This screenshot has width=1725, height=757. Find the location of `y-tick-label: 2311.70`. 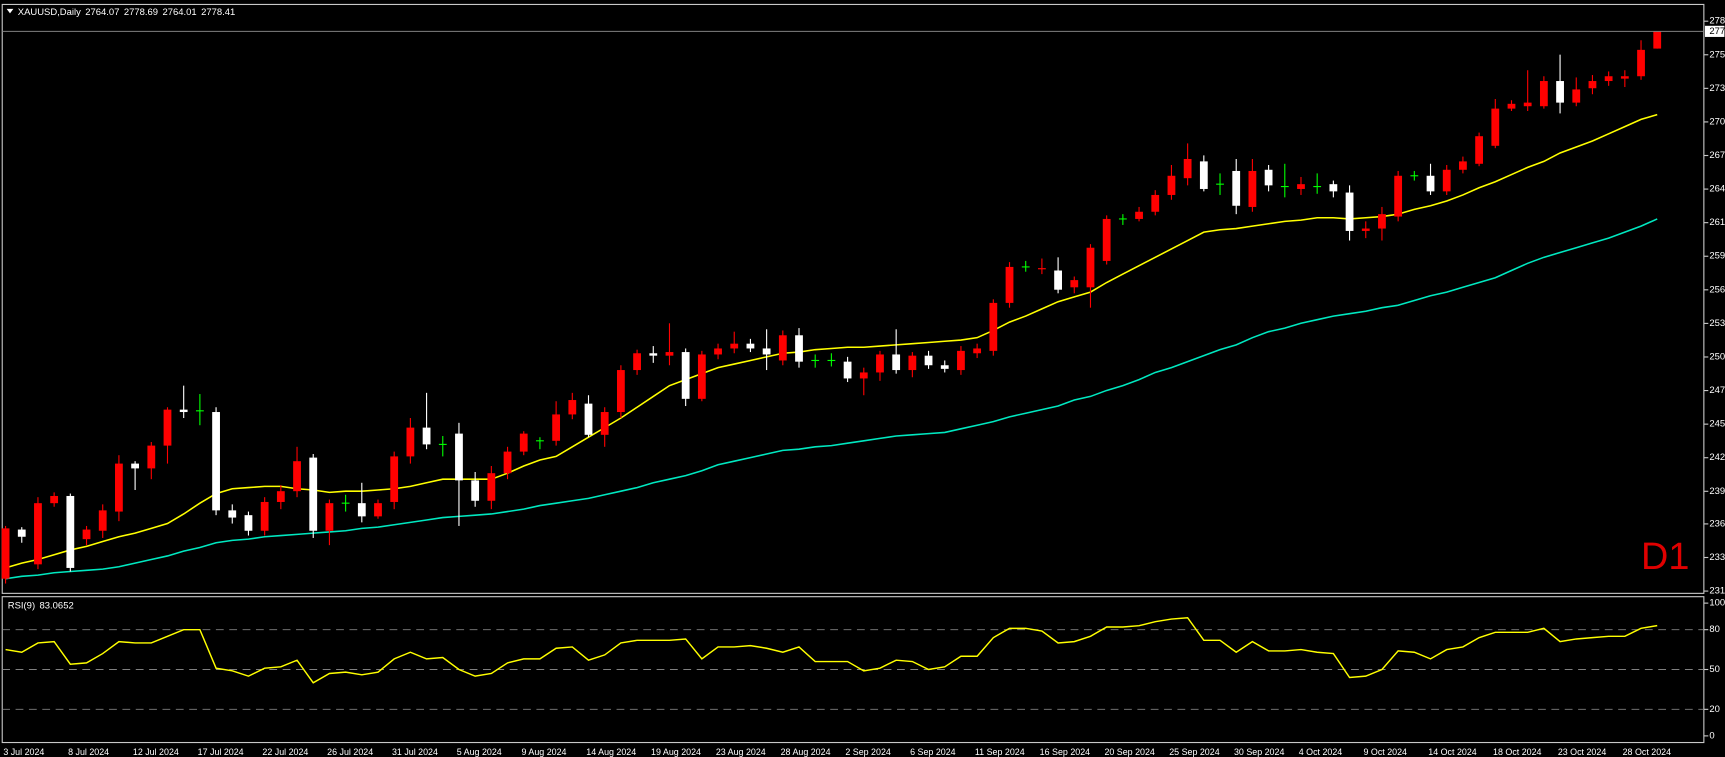

y-tick-label: 2311.70 is located at coordinates (1717, 591).